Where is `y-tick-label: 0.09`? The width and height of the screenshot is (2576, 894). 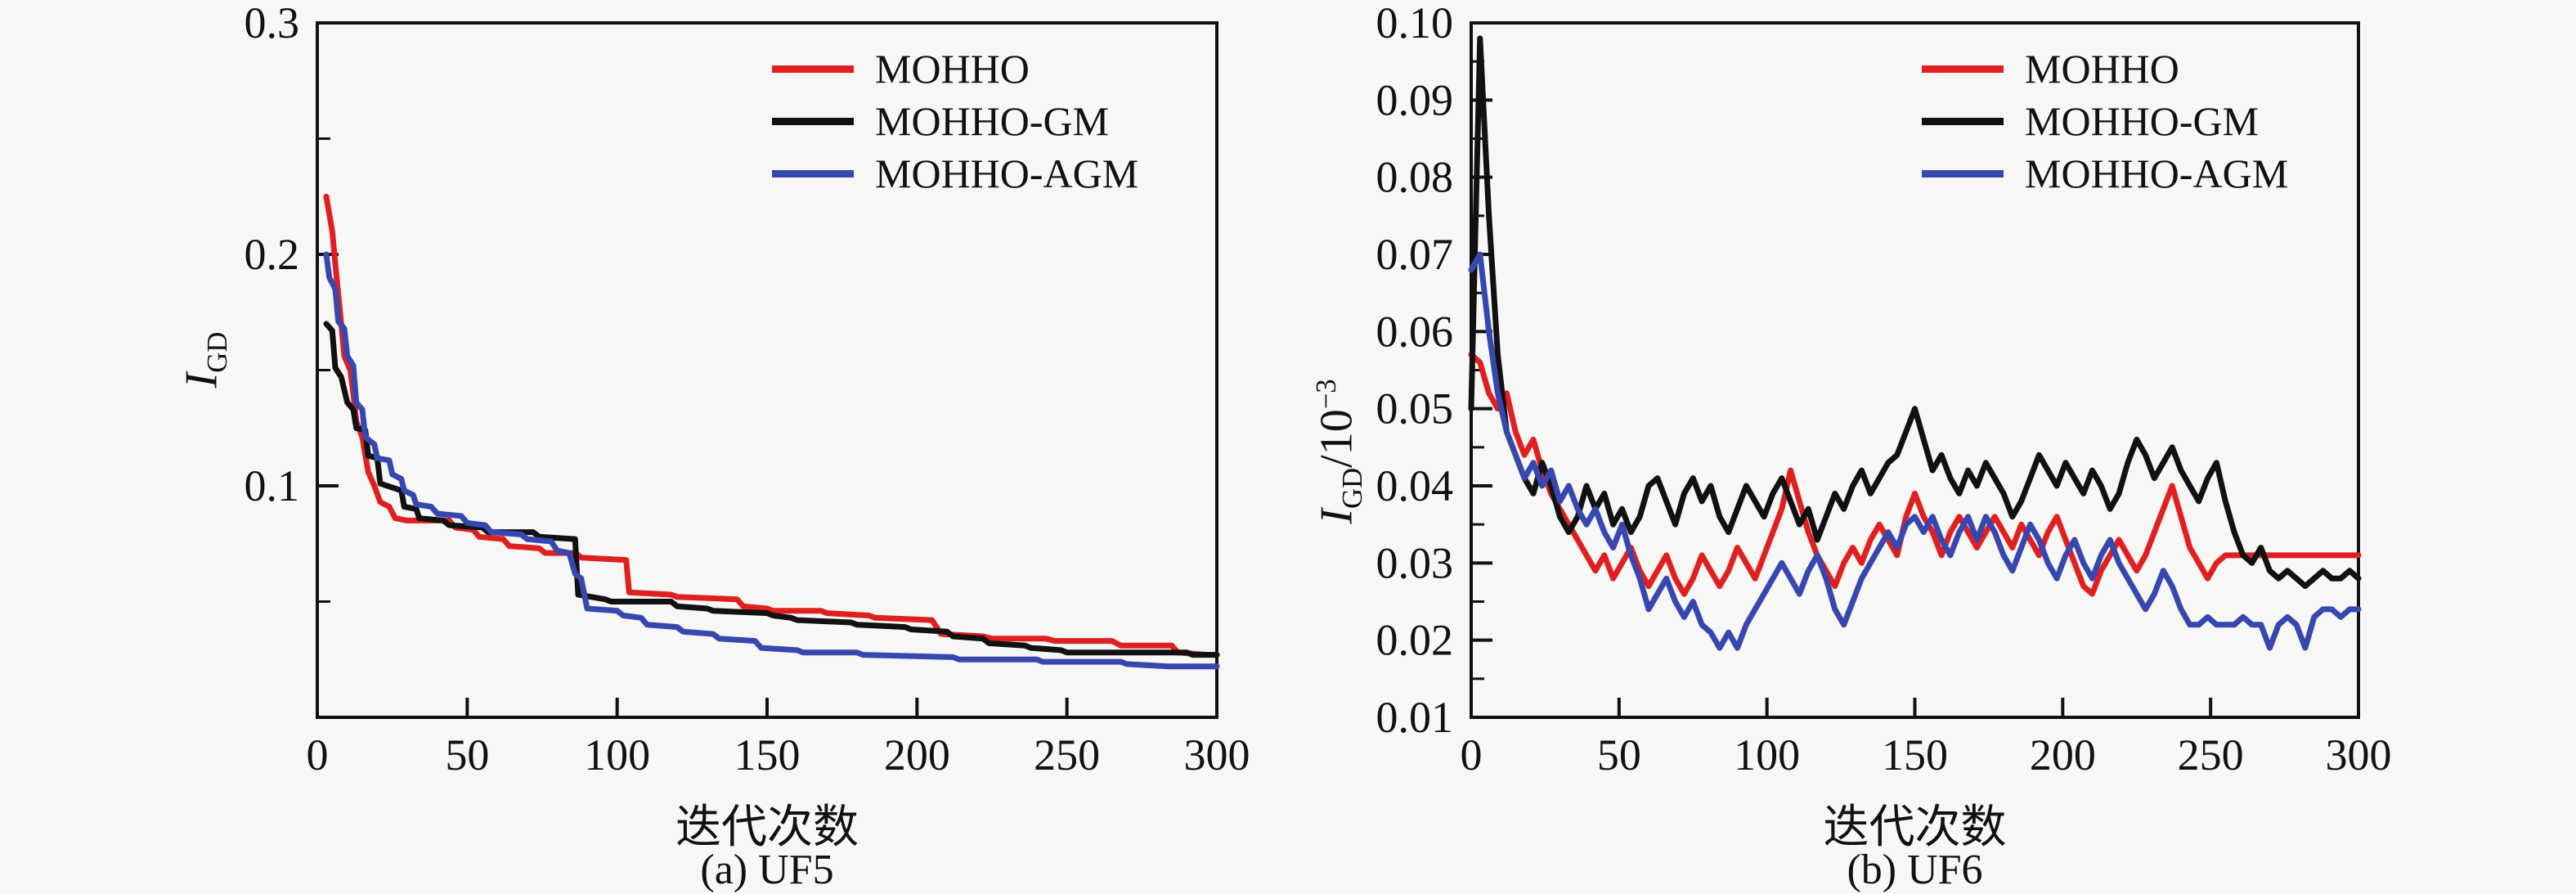 y-tick-label: 0.09 is located at coordinates (1415, 99).